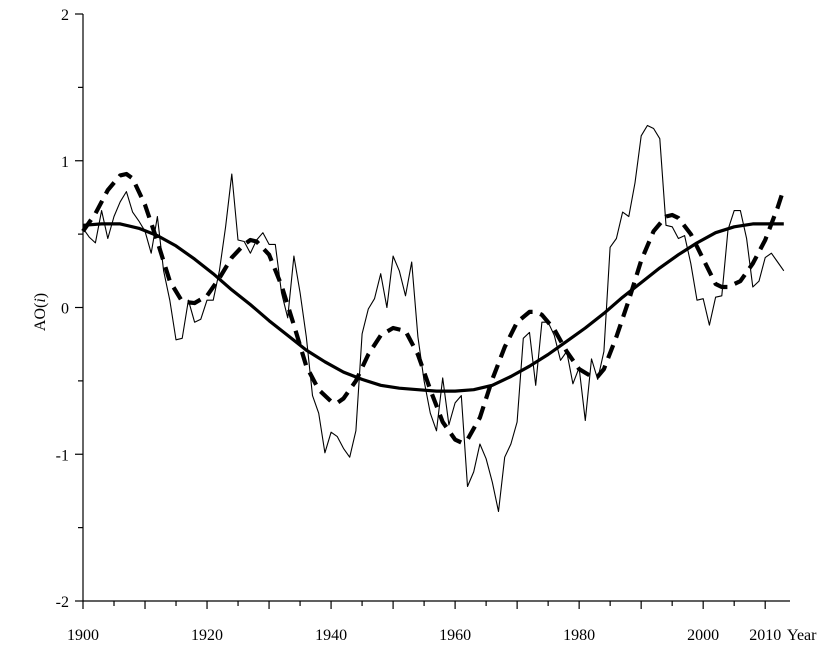  Describe the element at coordinates (703, 635) in the screenshot. I see `x-tick-label: 2000` at that location.